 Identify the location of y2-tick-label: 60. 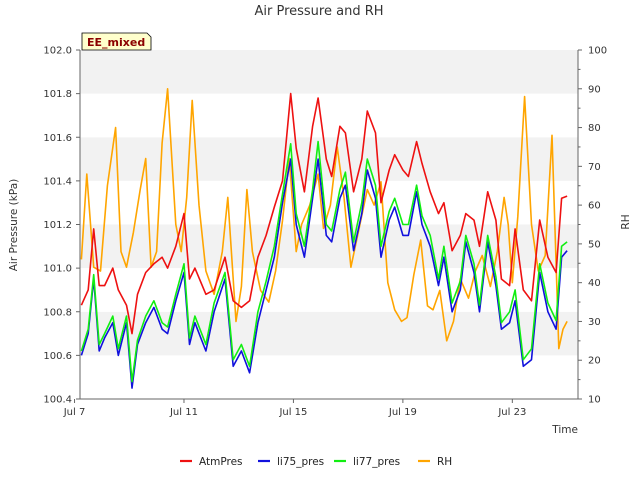
(594, 206).